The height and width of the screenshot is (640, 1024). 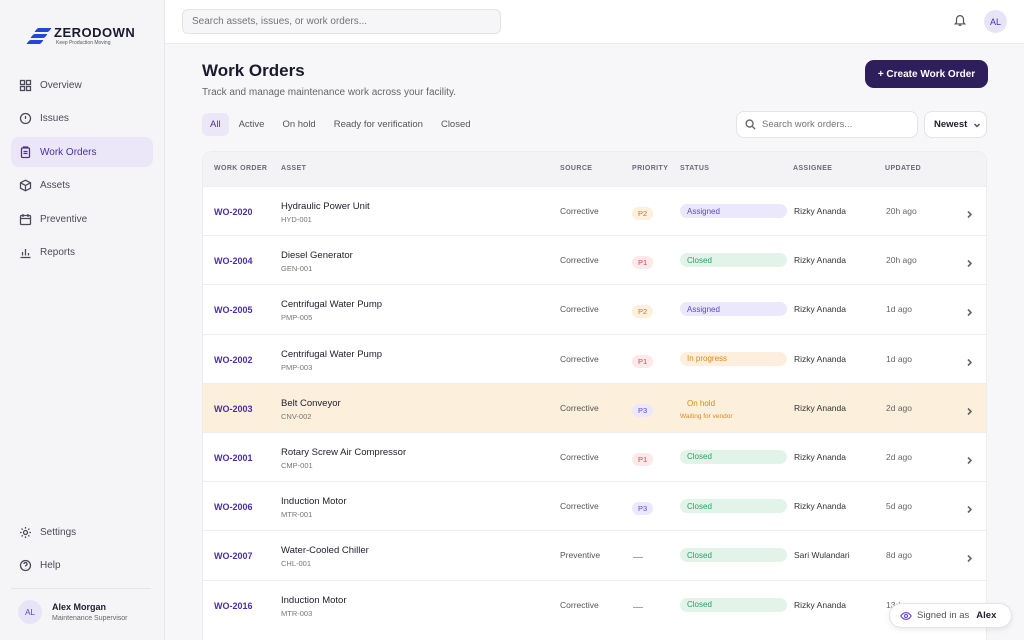 What do you see at coordinates (233, 556) in the screenshot?
I see `work-order-id: WO-2007` at bounding box center [233, 556].